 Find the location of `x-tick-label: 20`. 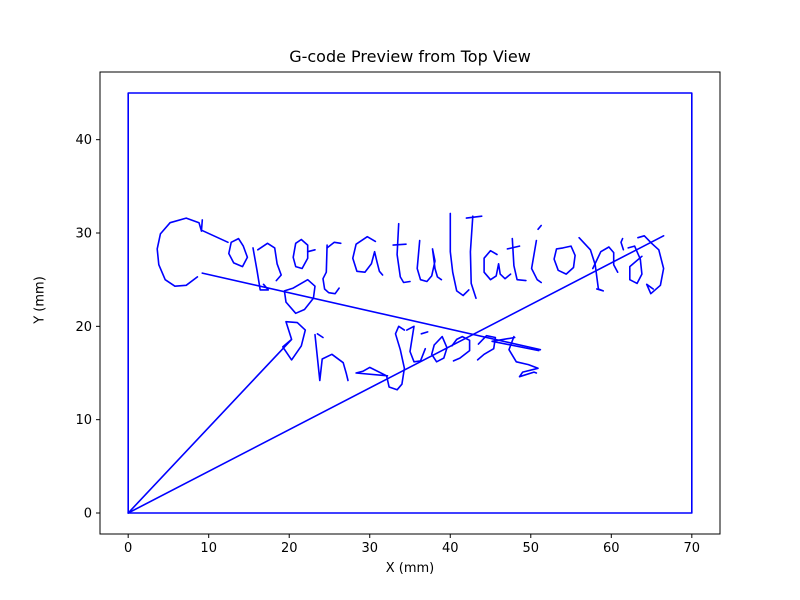

x-tick-label: 20 is located at coordinates (289, 548).